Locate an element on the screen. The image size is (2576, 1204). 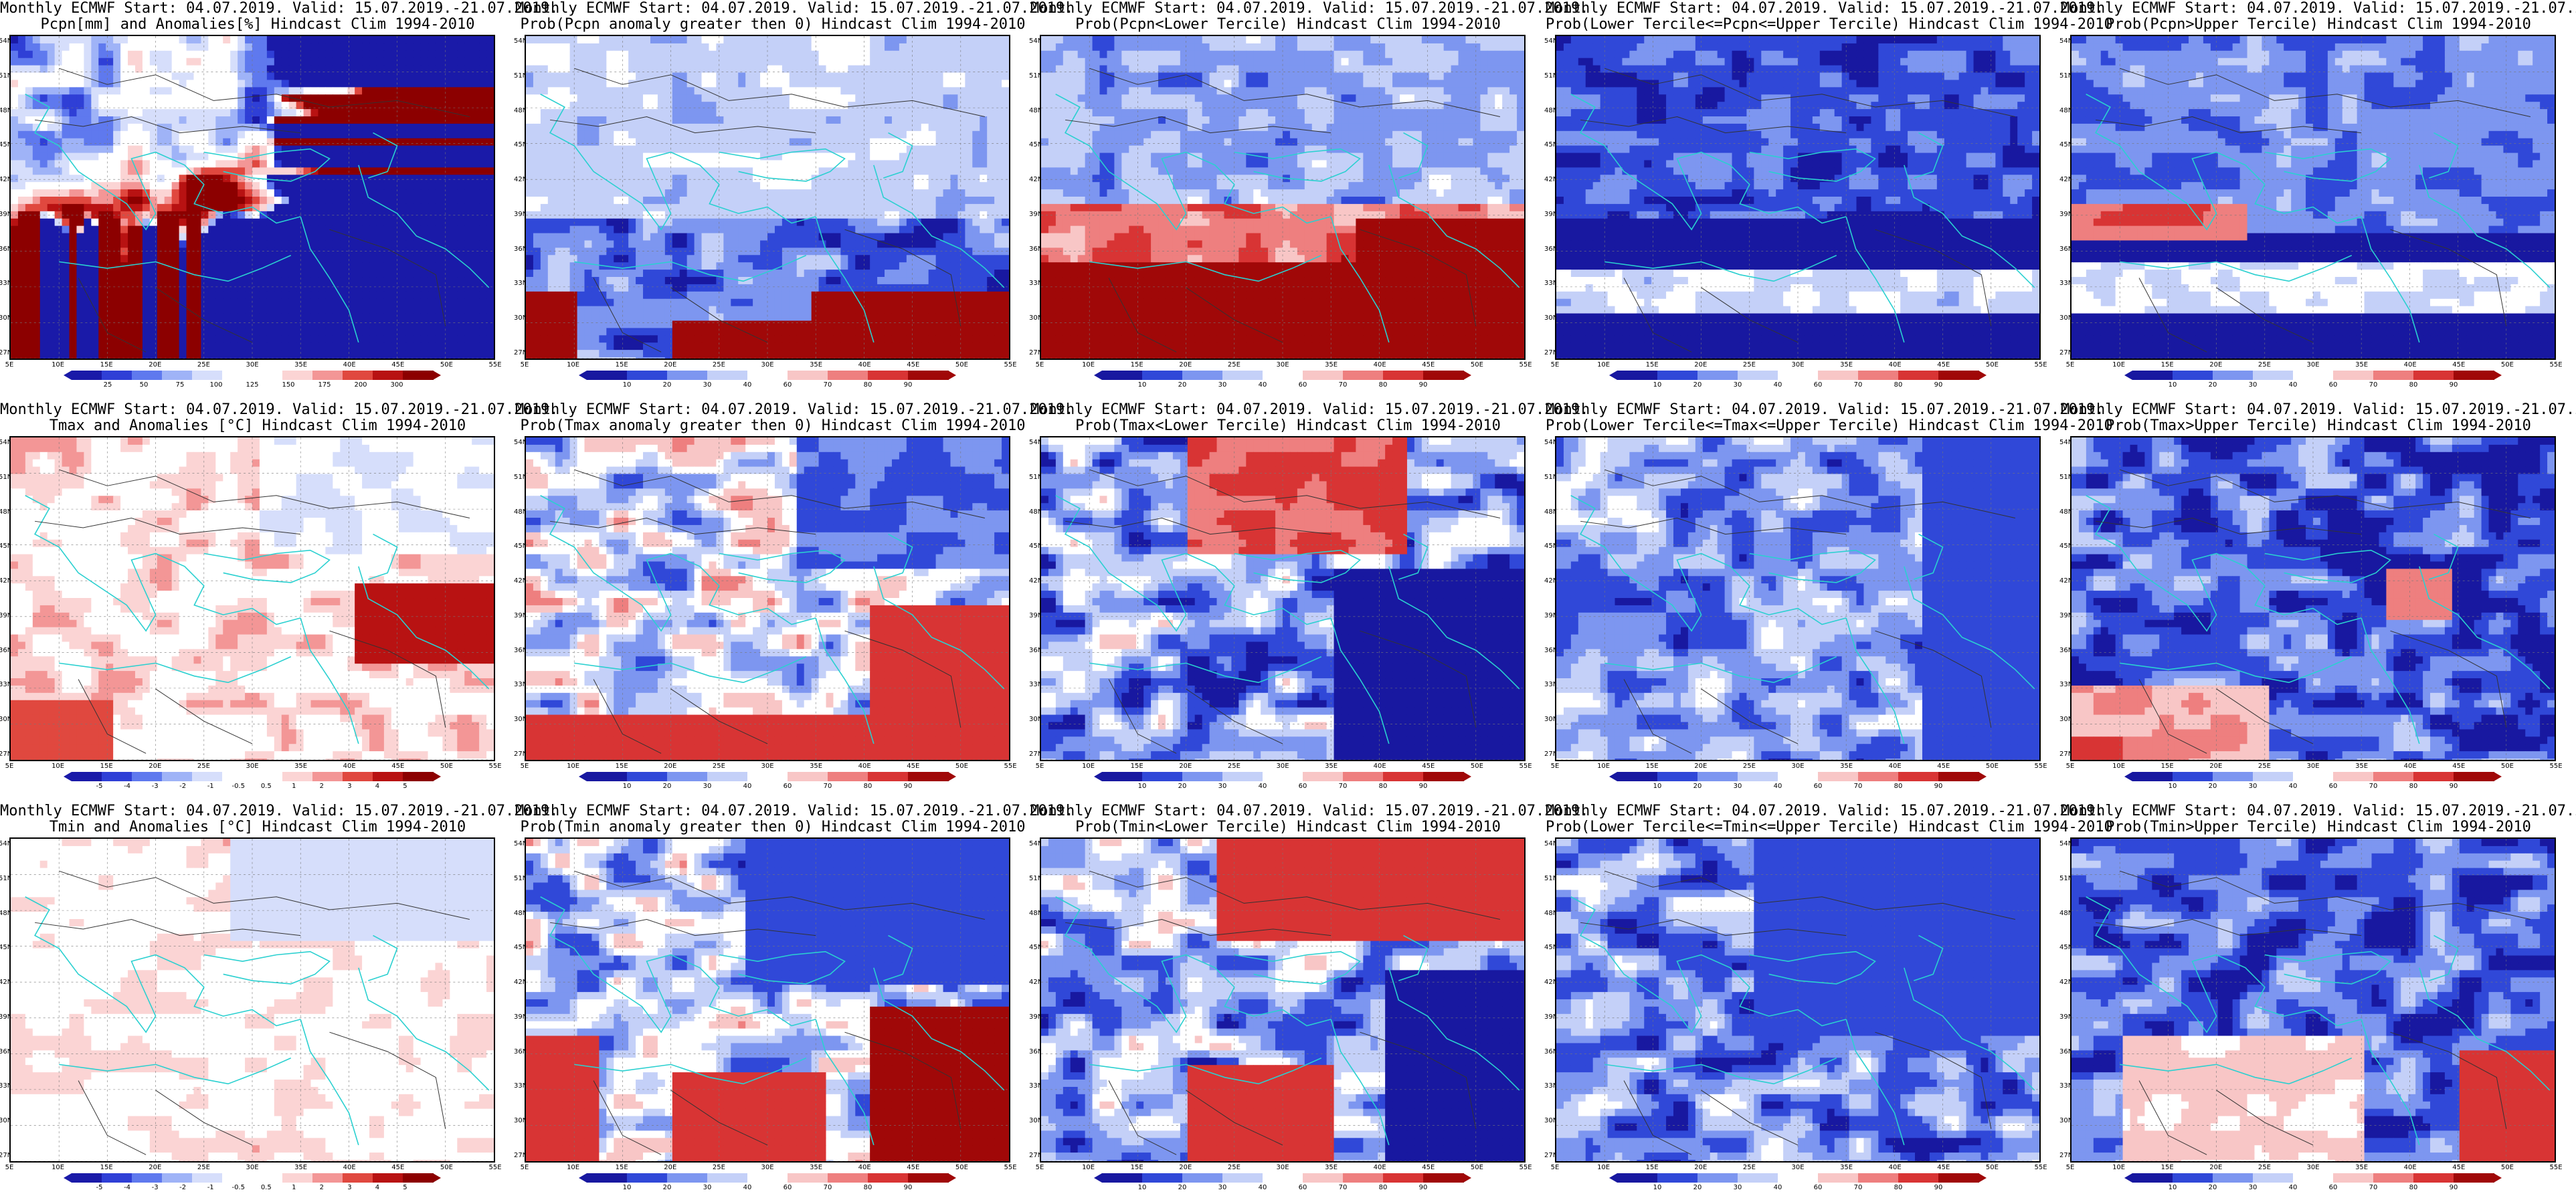
longitude-label: 50E is located at coordinates (961, 1167).